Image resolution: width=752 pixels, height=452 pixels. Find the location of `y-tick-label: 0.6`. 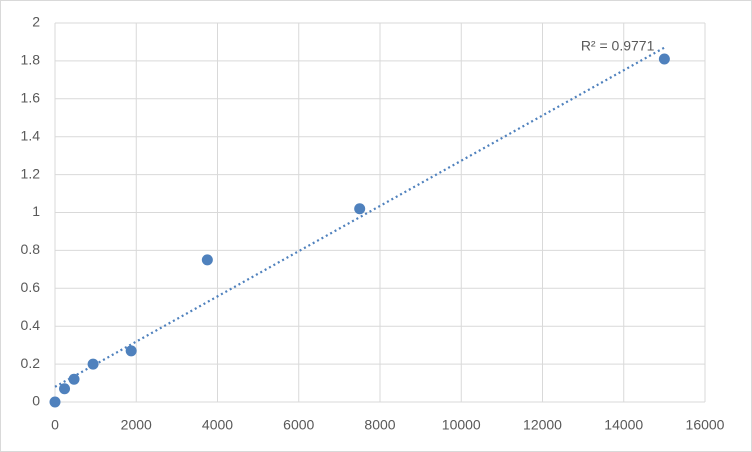

y-tick-label: 0.6 is located at coordinates (31, 287).